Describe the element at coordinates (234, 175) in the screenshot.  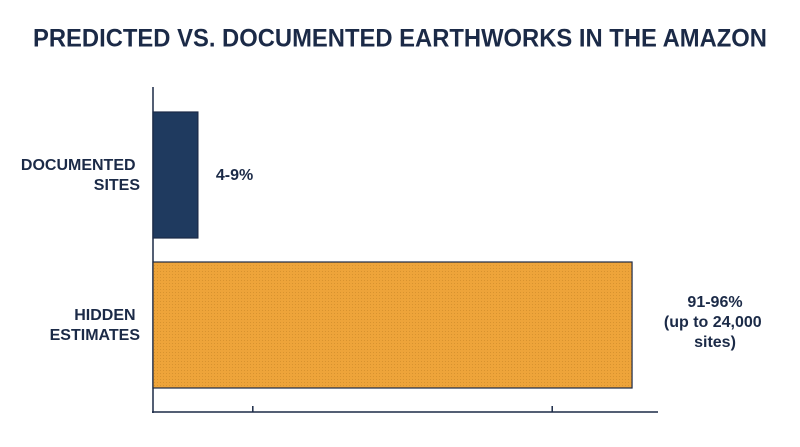
I see `value-label: 4-9%` at that location.